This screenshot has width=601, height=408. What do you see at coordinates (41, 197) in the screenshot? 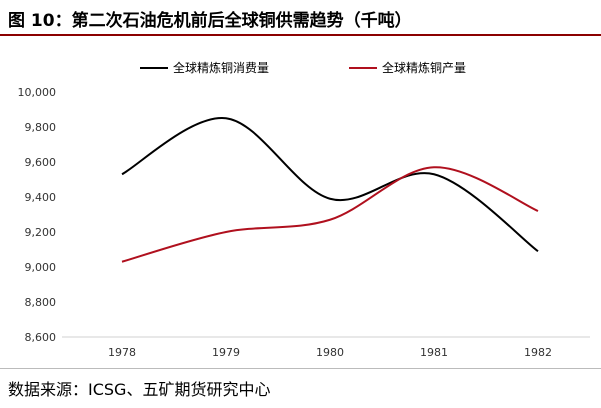
I see `y-tick-label: 9,400` at bounding box center [41, 197].